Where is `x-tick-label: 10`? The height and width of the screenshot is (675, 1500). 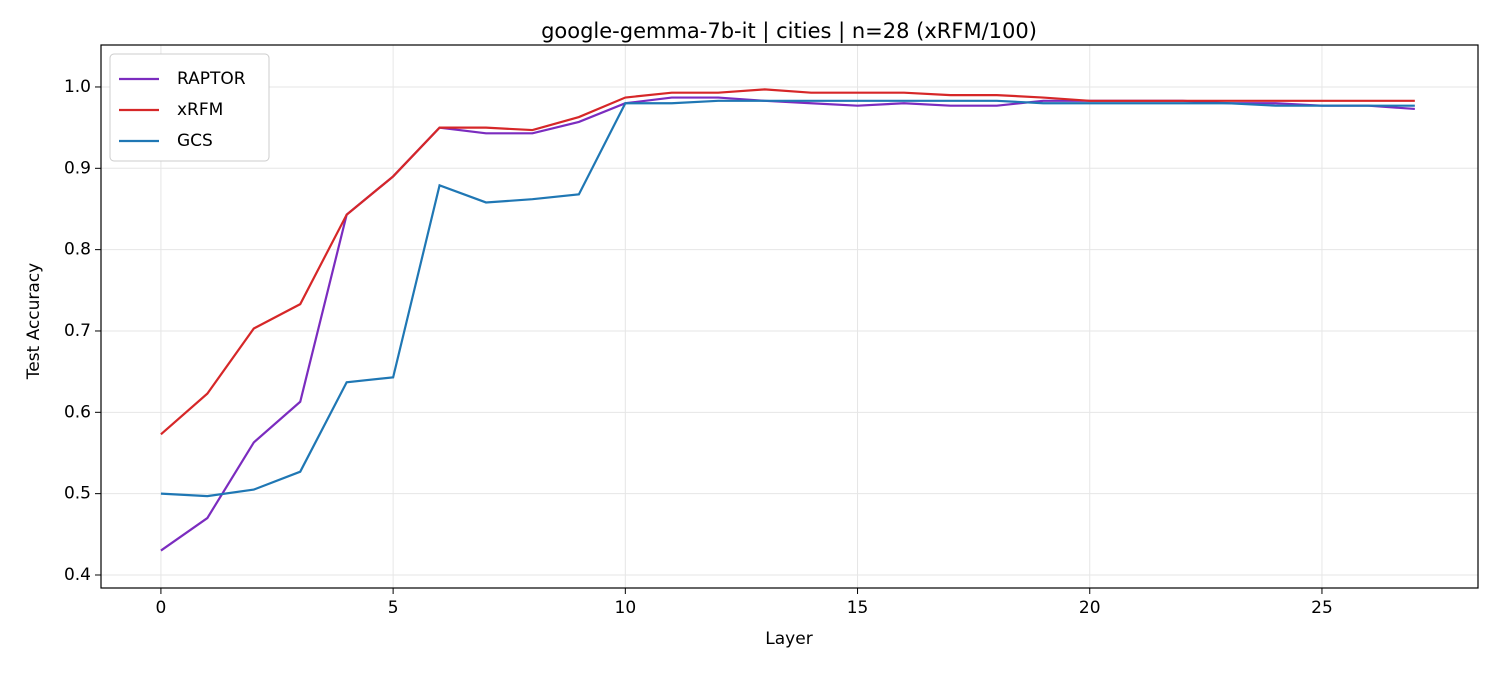
x-tick-label: 10 is located at coordinates (626, 608).